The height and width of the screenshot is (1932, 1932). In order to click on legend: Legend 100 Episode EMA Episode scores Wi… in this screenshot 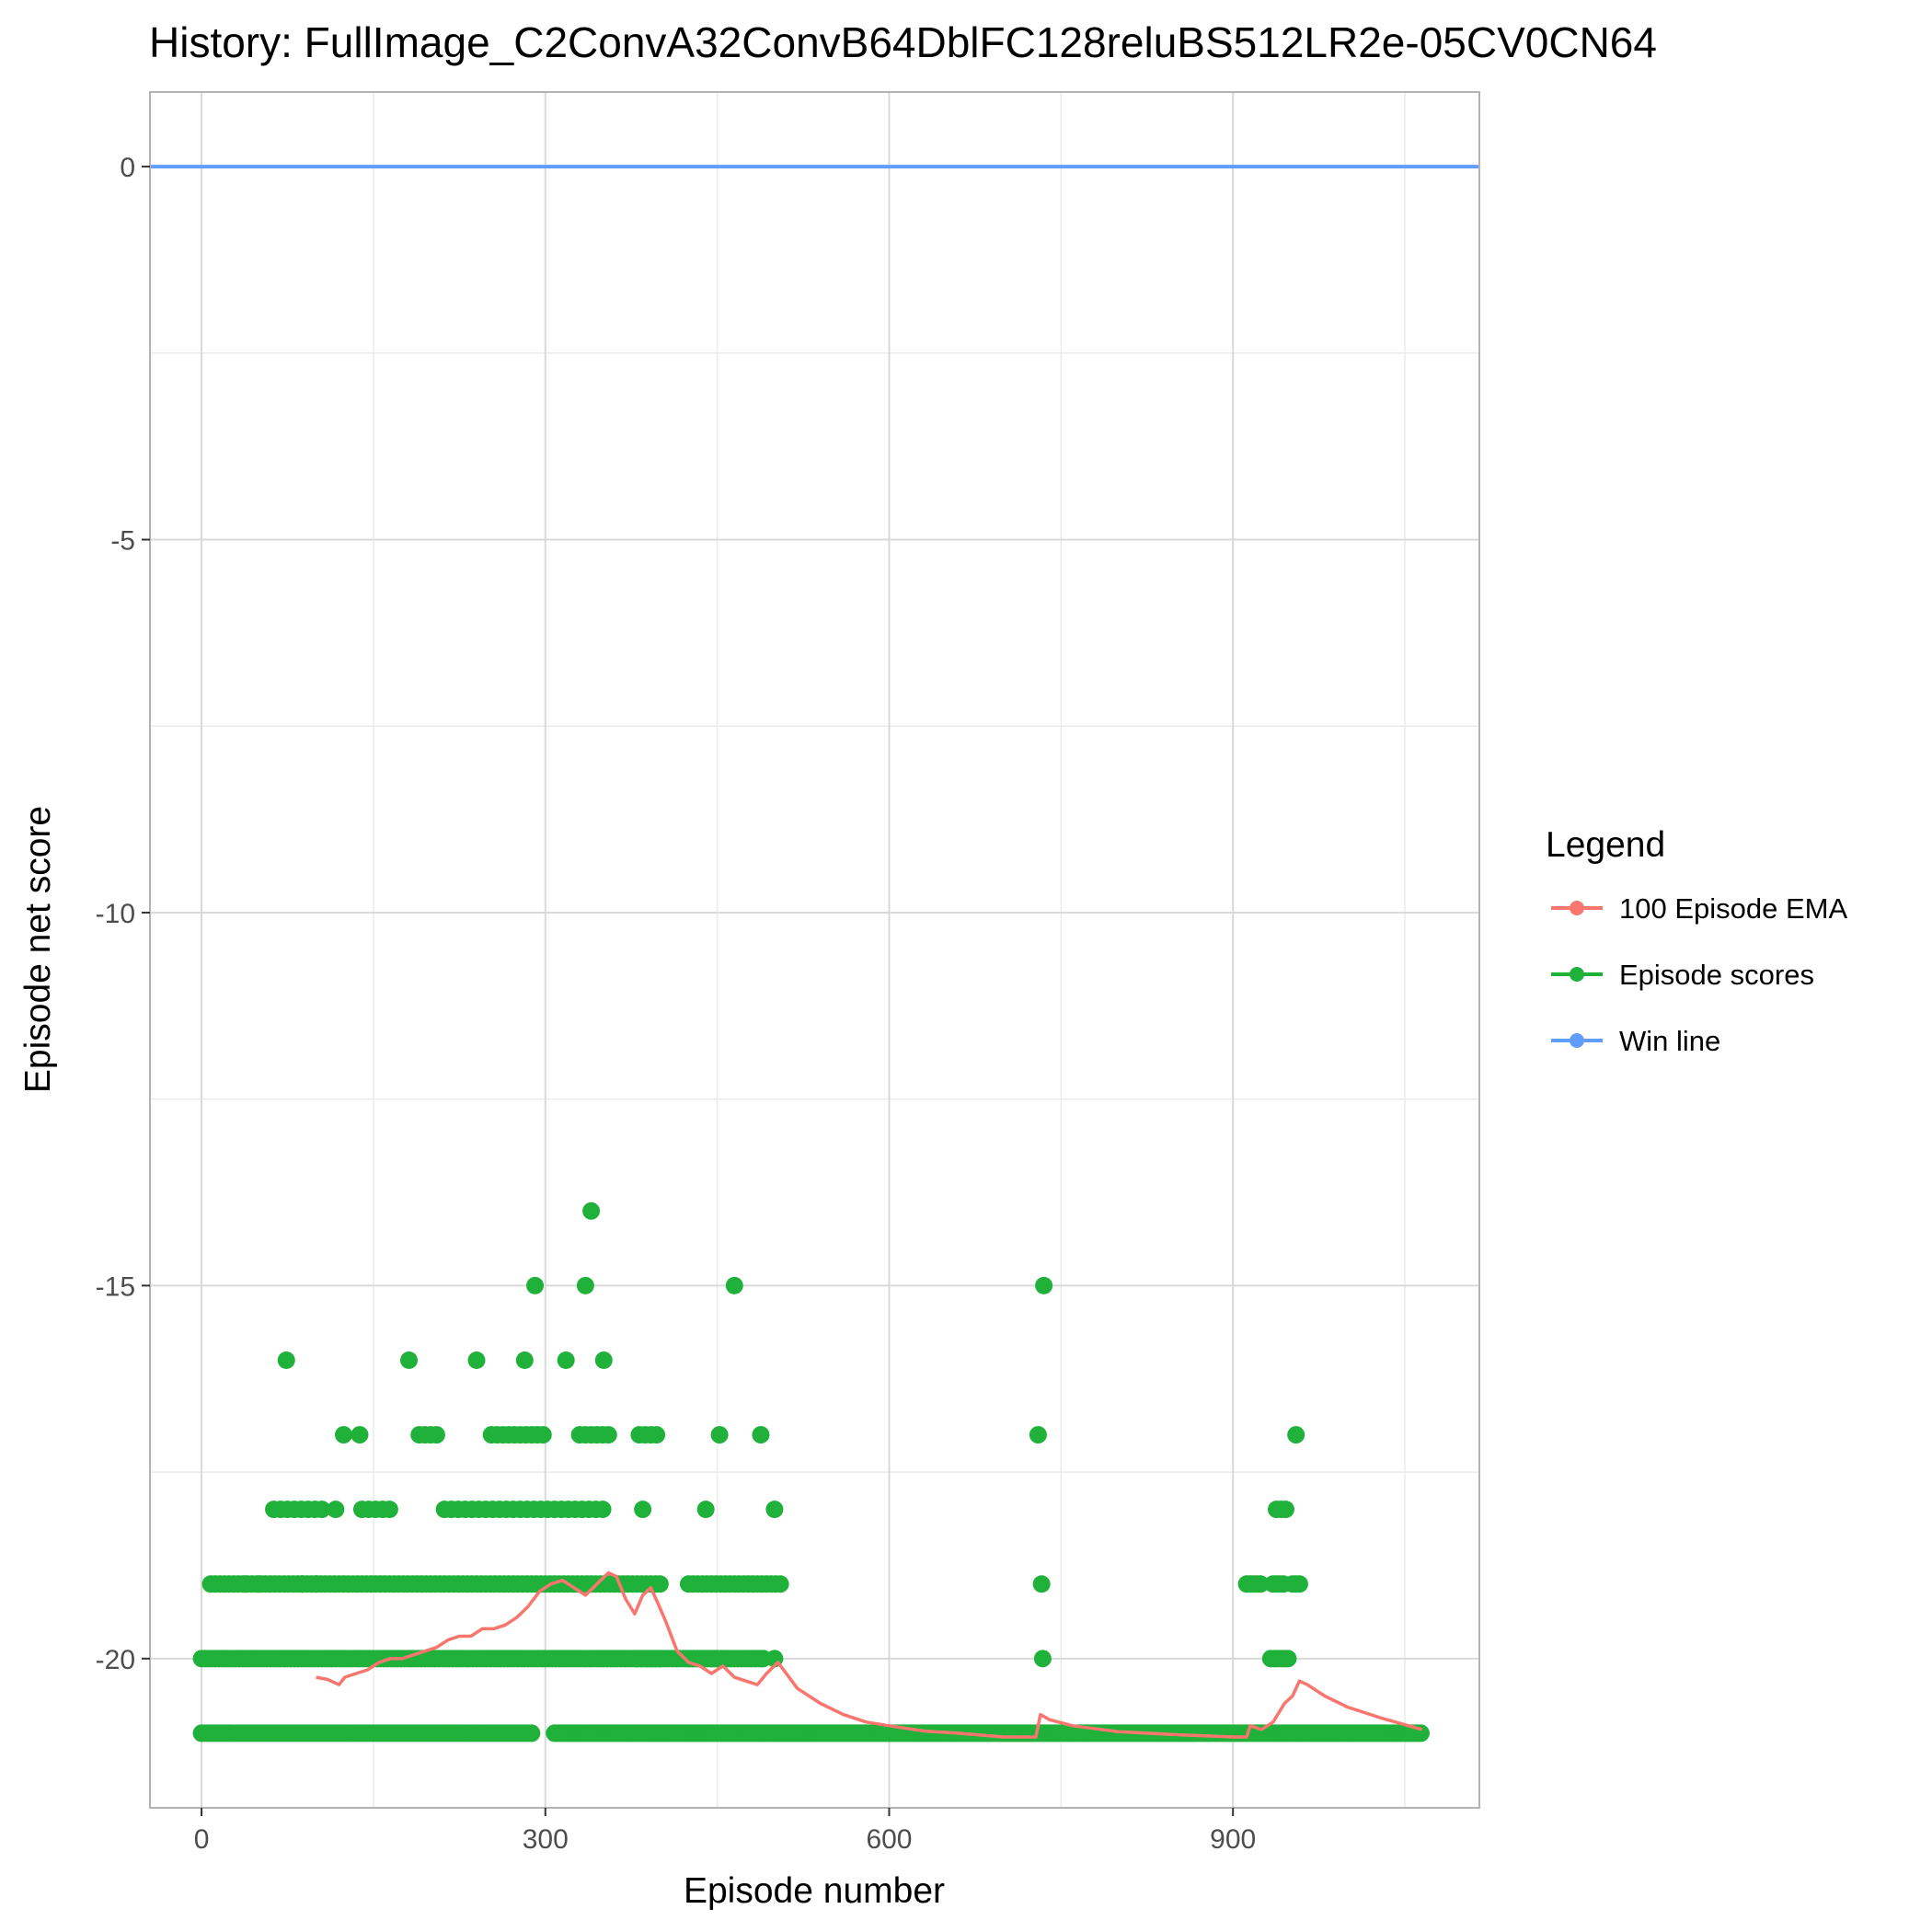, I will do `click(1696, 941)`.